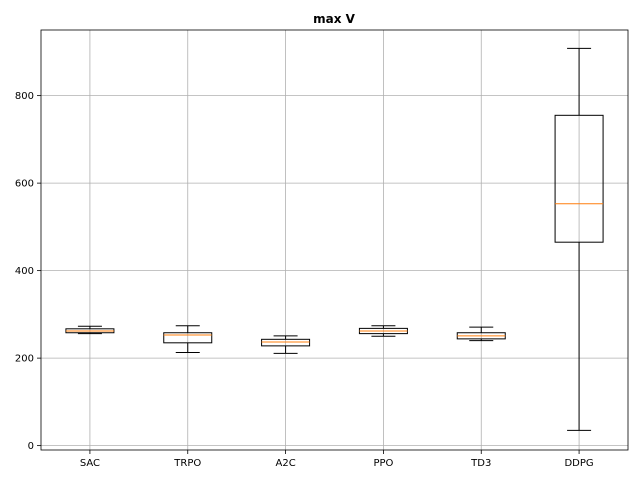  What do you see at coordinates (480, 463) in the screenshot?
I see `x-tick-label: TD3` at bounding box center [480, 463].